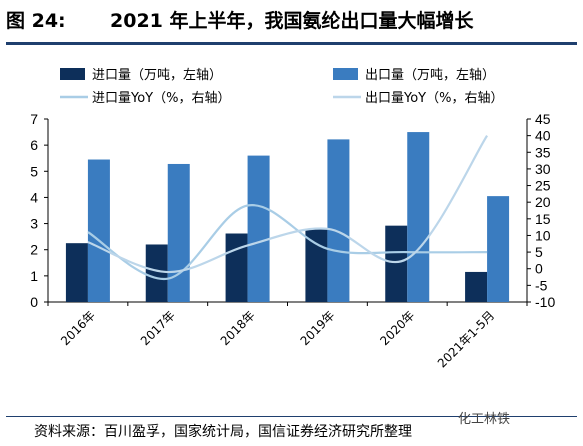 The width and height of the screenshot is (583, 446). What do you see at coordinates (287, 242) in the screenshot?
I see `line-import-yoy` at bounding box center [287, 242].